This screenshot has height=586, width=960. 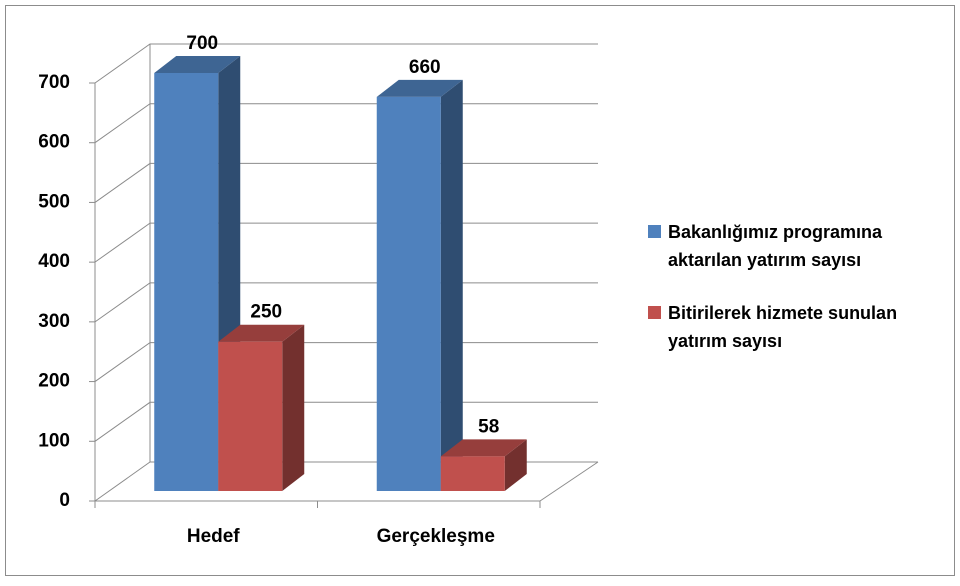 What do you see at coordinates (54, 261) in the screenshot?
I see `y-tick-label: 400` at bounding box center [54, 261].